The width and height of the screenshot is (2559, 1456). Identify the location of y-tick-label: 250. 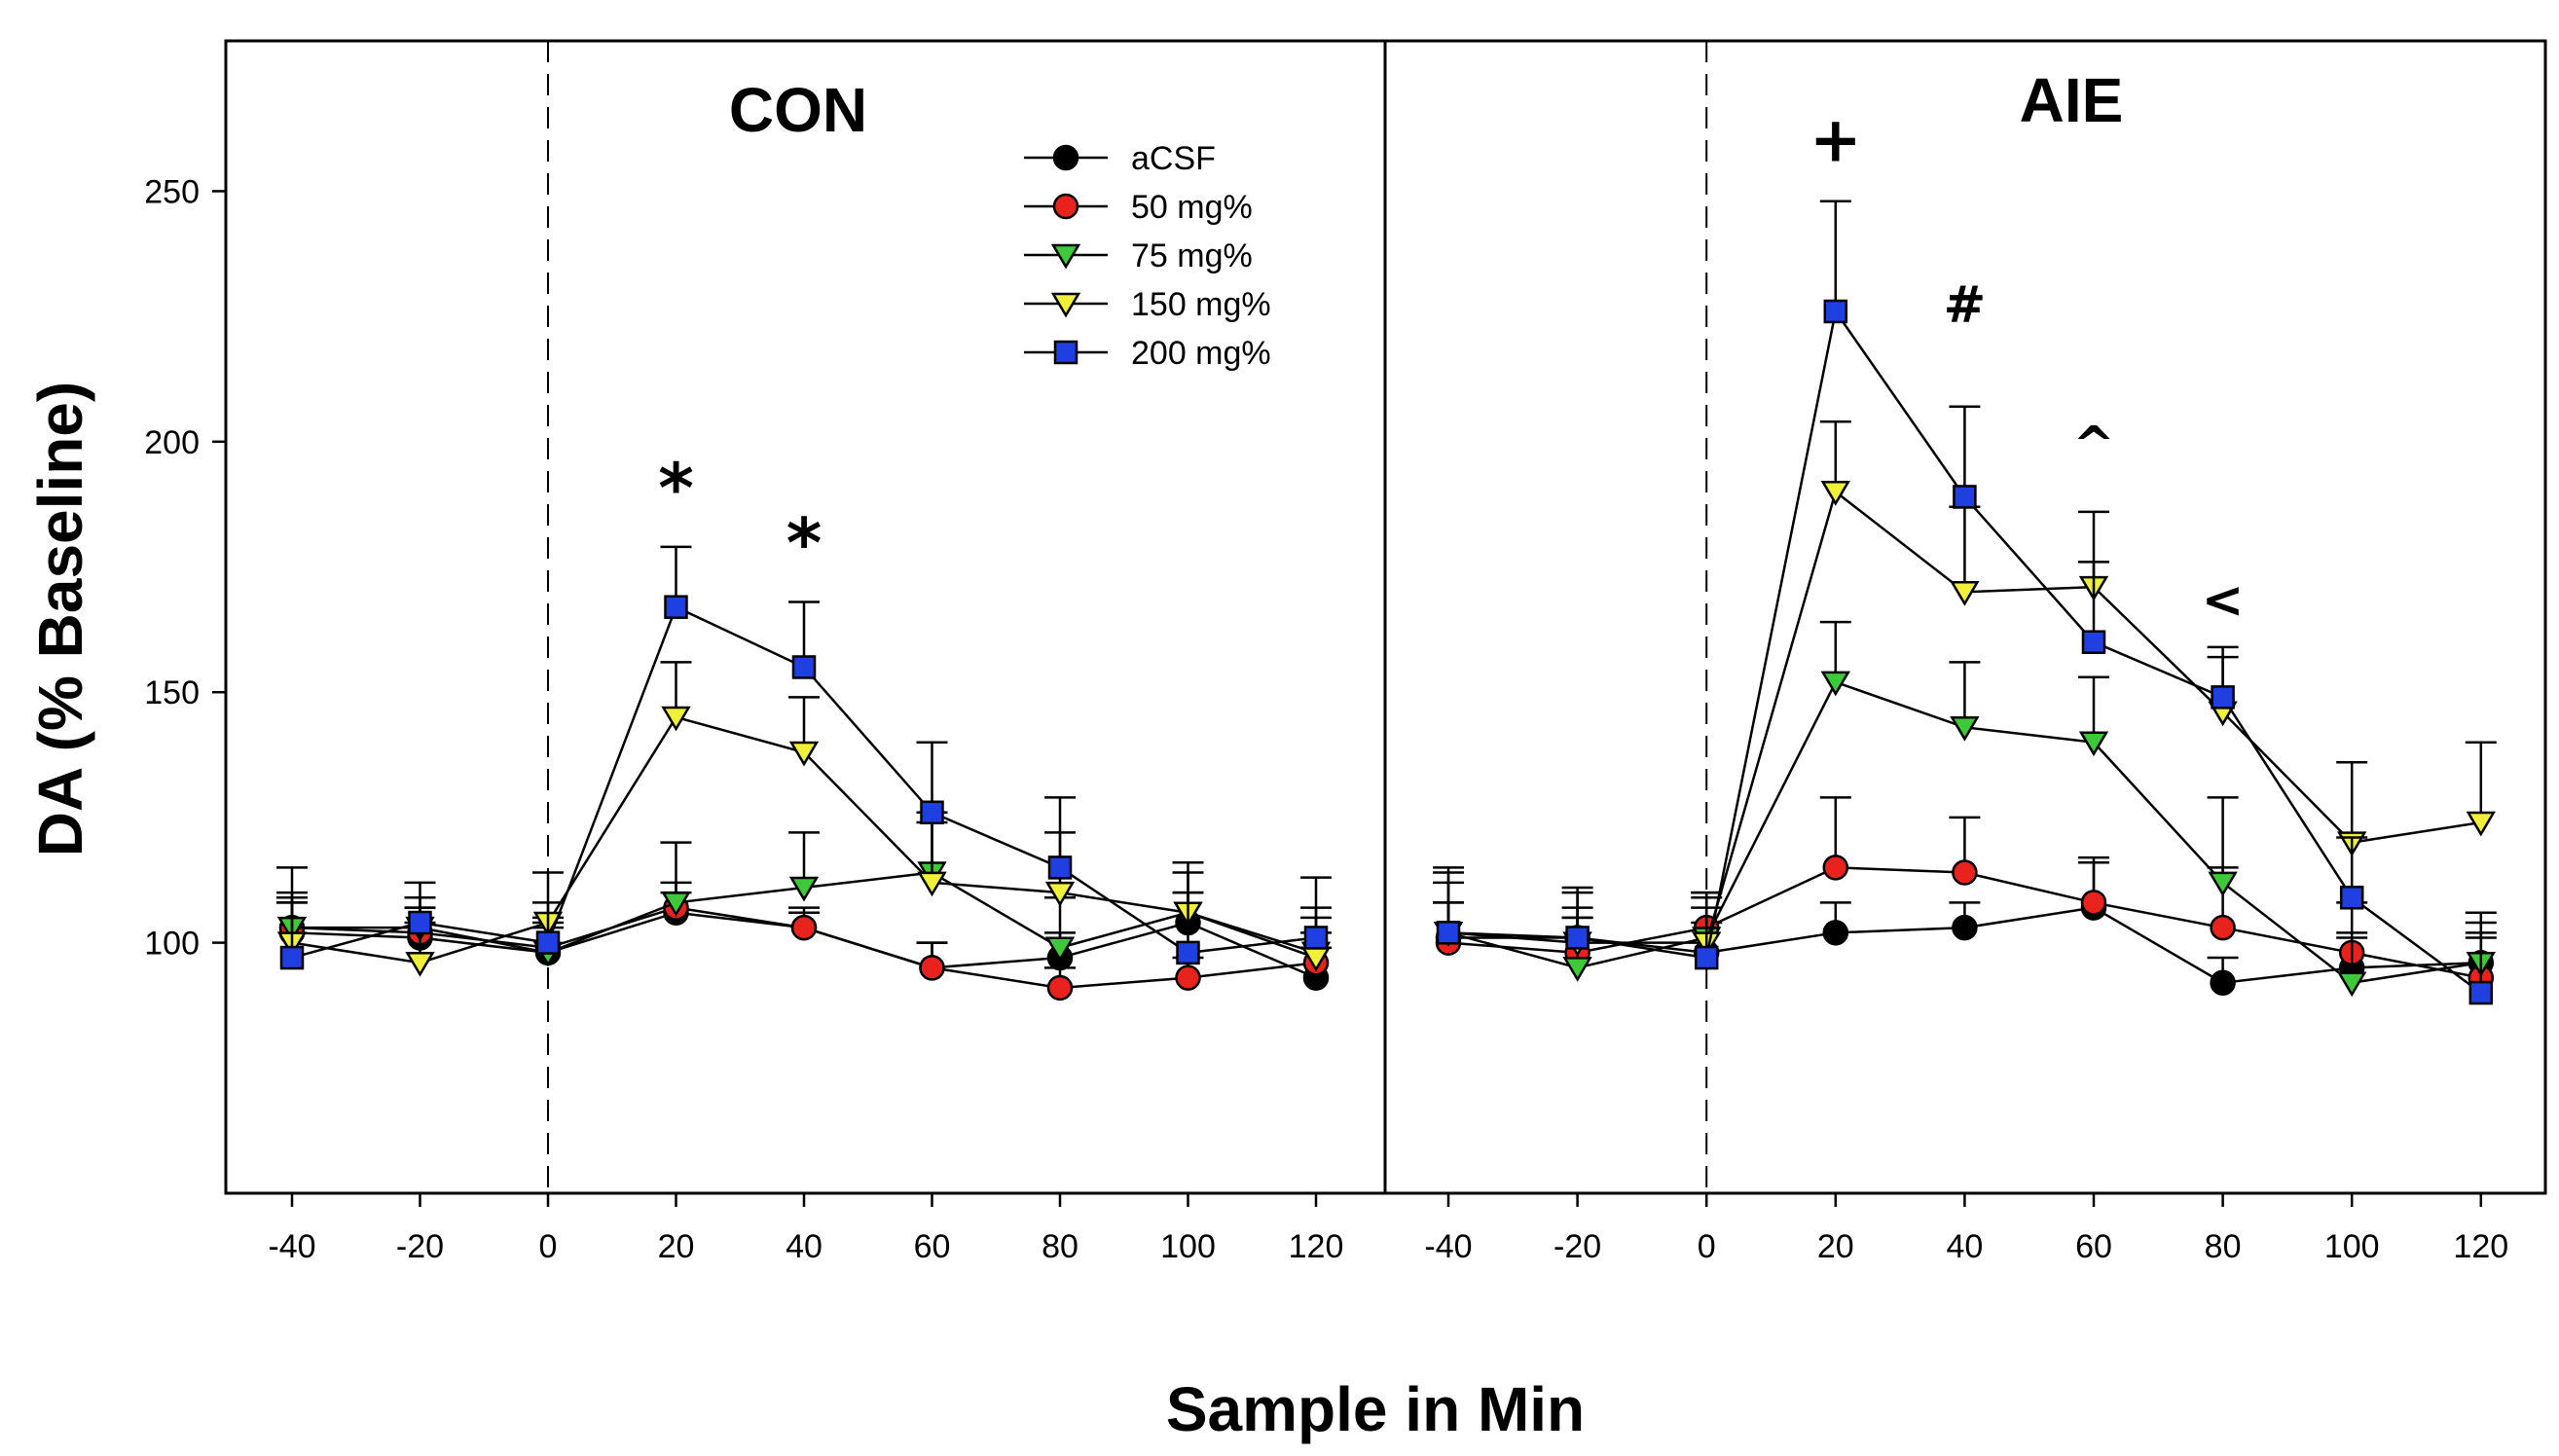
(172, 191).